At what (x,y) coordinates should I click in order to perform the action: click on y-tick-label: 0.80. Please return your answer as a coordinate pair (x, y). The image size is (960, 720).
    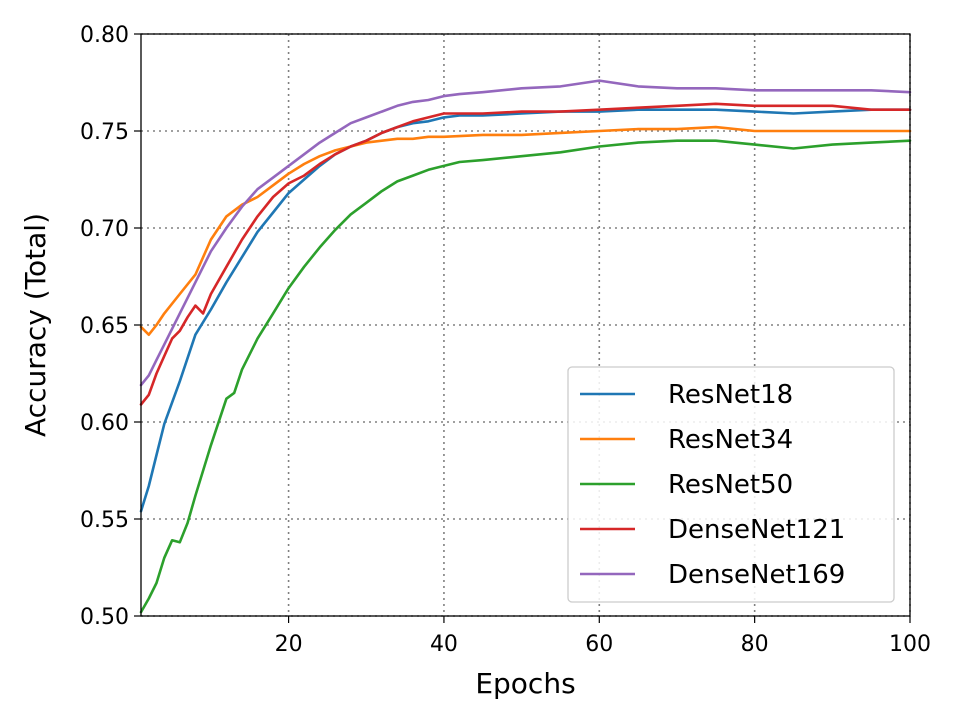
    Looking at the image, I should click on (104, 35).